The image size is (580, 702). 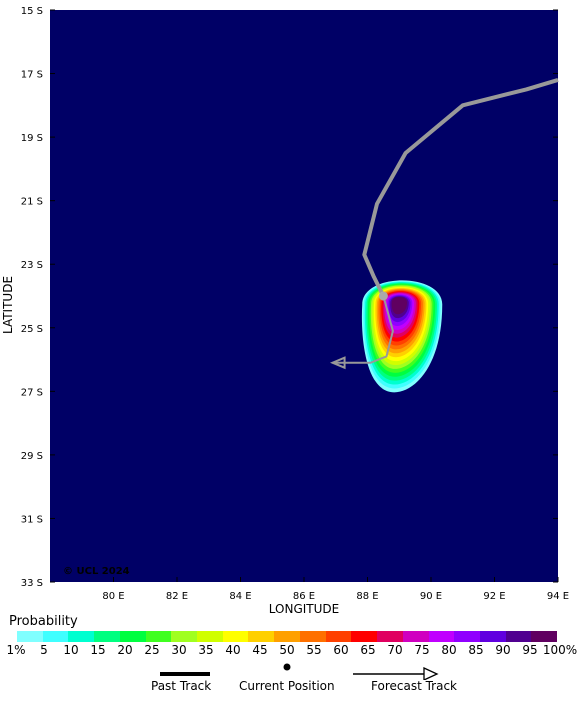 I want to click on lat-tick-label: 23 S, so click(x=32, y=265).